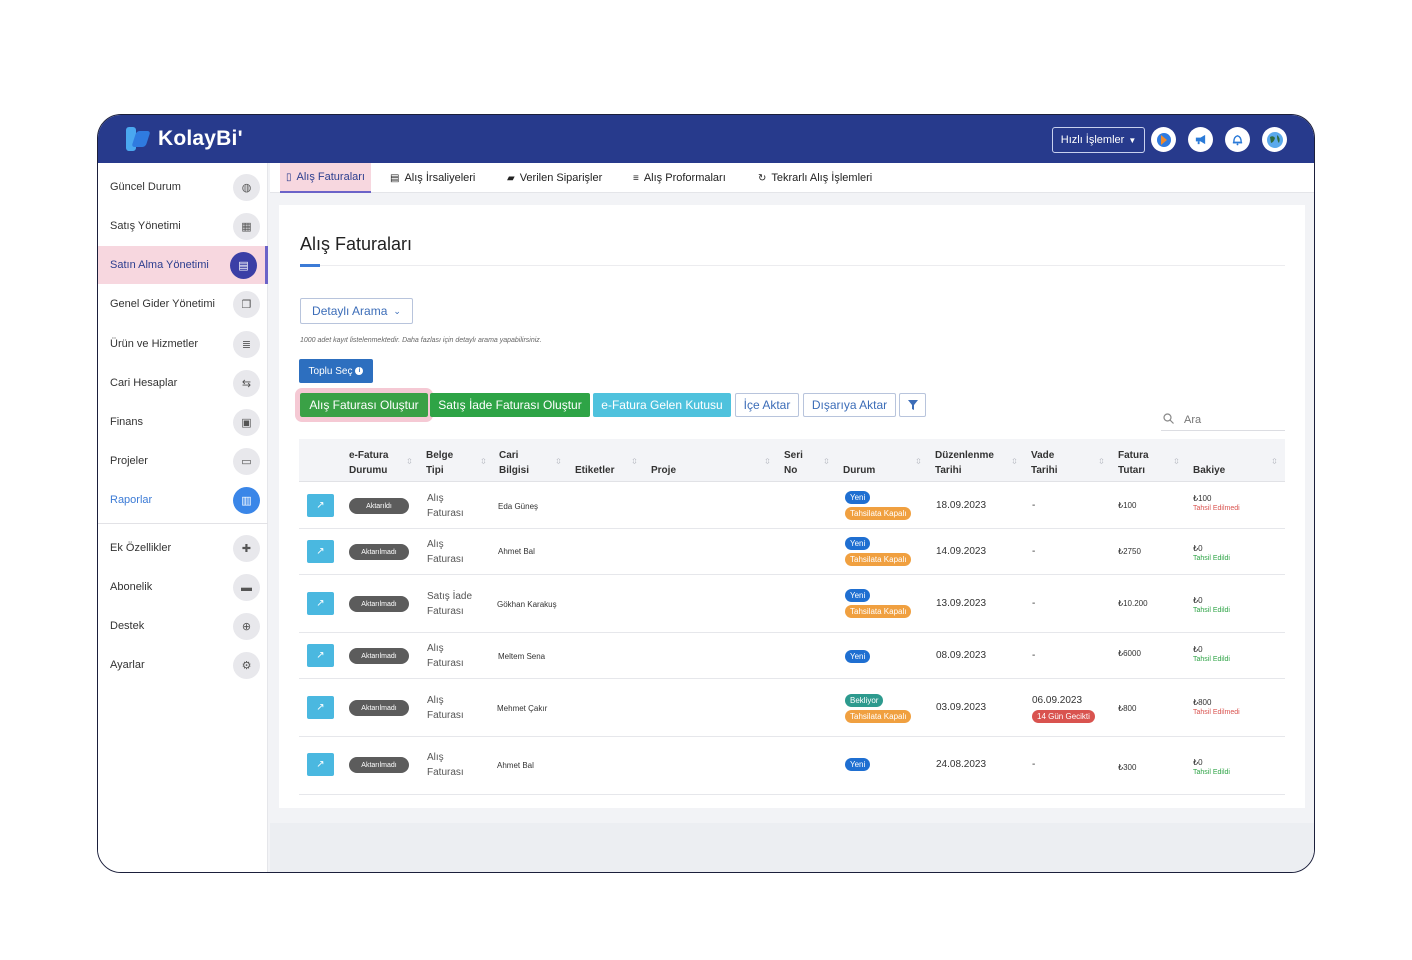  Describe the element at coordinates (184, 139) in the screenshot. I see `kolaybi-logo: KolayBi'` at that location.